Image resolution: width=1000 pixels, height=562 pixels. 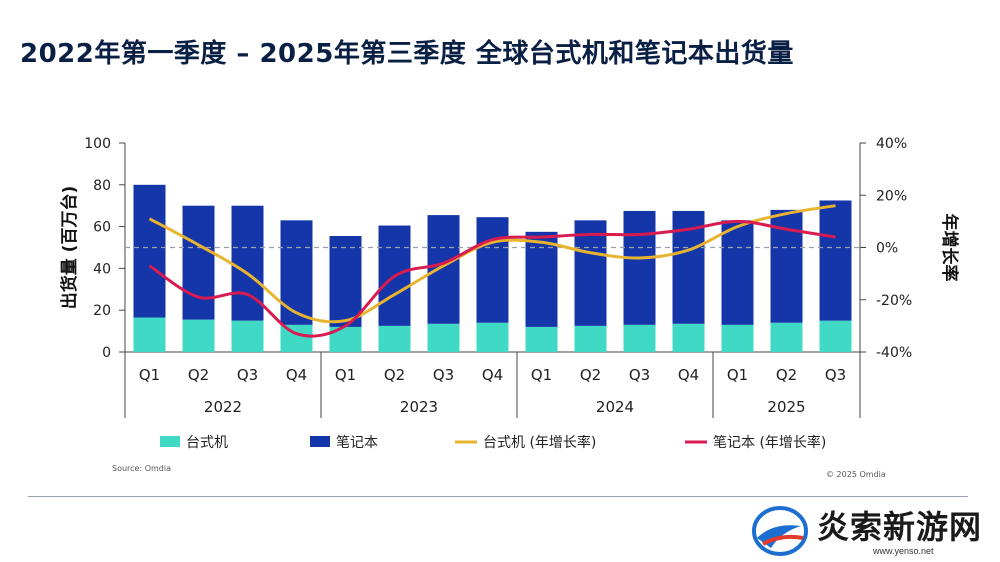 What do you see at coordinates (407, 54) in the screenshot?
I see `page-title: 2022年第一季度 – 2025年第三季度 全球台式机和笔记本出货量` at bounding box center [407, 54].